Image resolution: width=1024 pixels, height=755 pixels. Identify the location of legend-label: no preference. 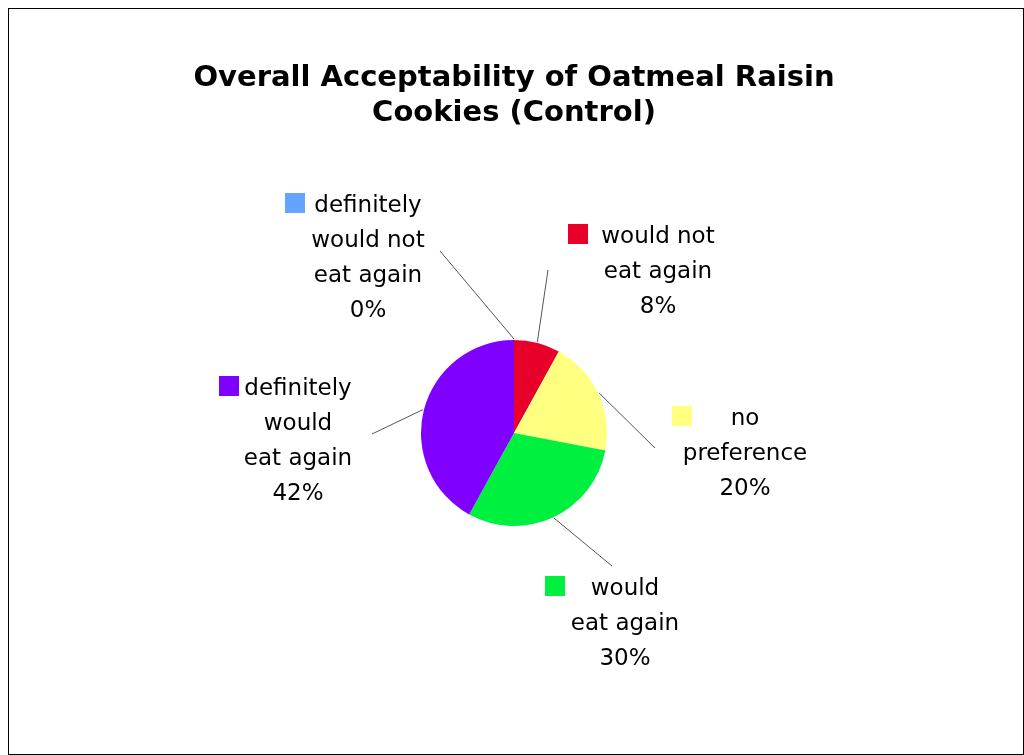
(745, 434).